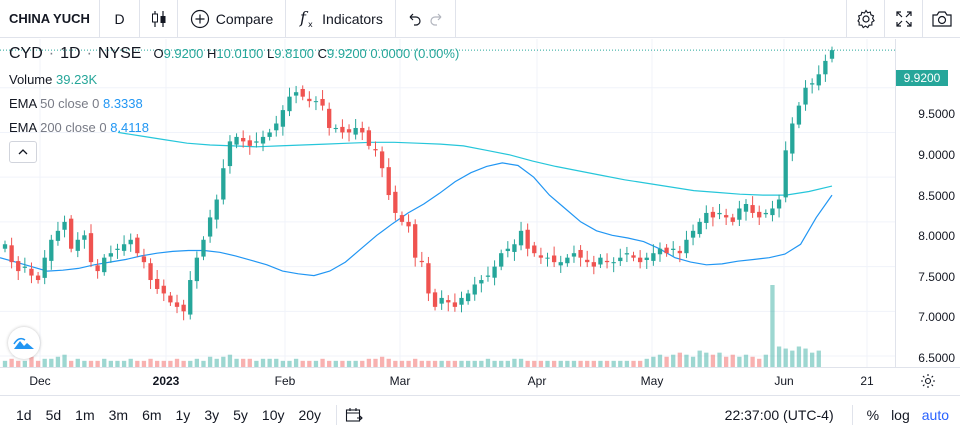 The height and width of the screenshot is (434, 960). I want to click on indicators-label: Indicators, so click(352, 18).